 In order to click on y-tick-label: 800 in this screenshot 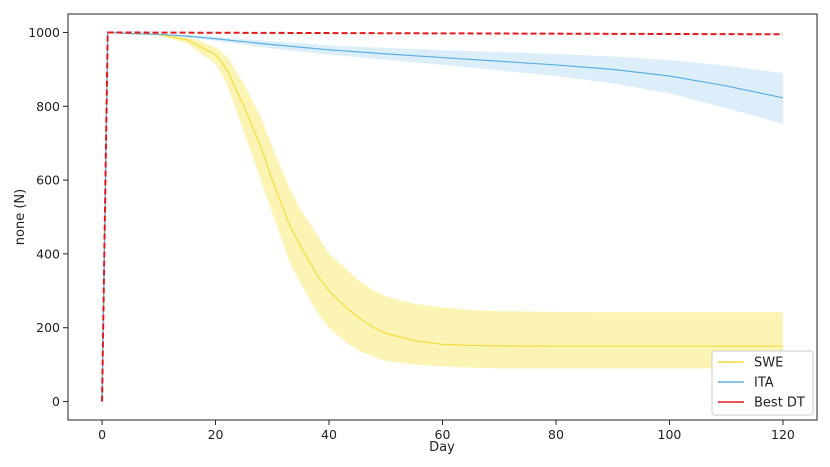, I will do `click(48, 106)`.